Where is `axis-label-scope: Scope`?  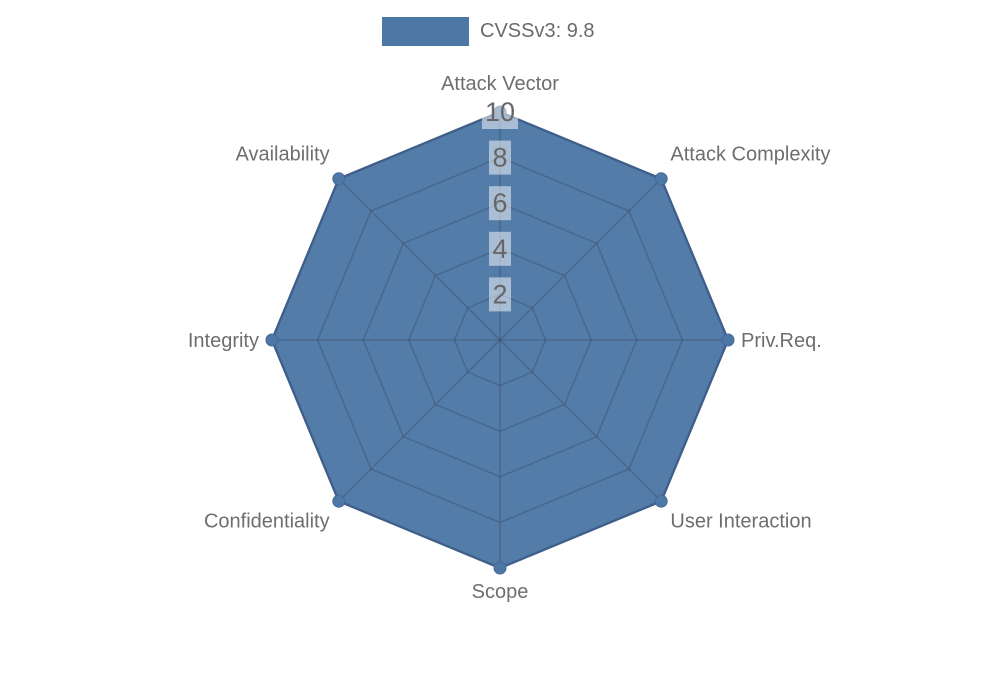
axis-label-scope: Scope is located at coordinates (500, 592).